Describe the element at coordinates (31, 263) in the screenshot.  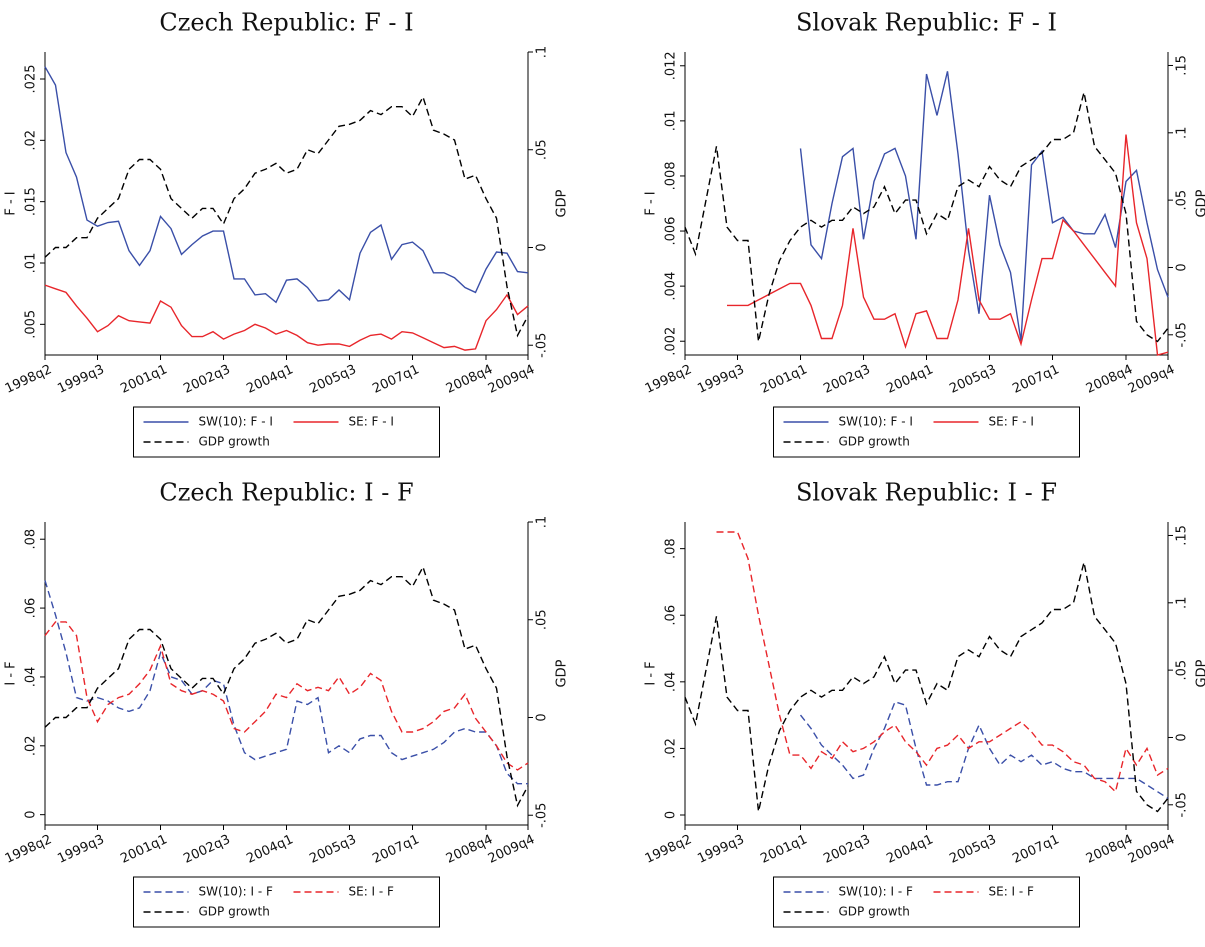
I see `y-tick-label: .01` at that location.